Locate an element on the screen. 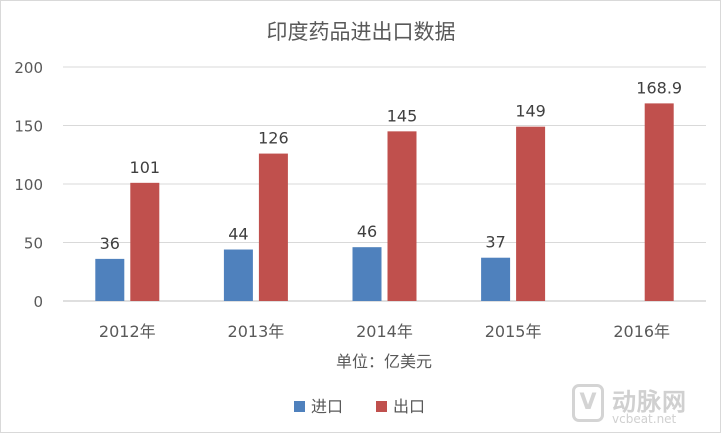 The image size is (721, 433). data-label: 37 is located at coordinates (495, 242).